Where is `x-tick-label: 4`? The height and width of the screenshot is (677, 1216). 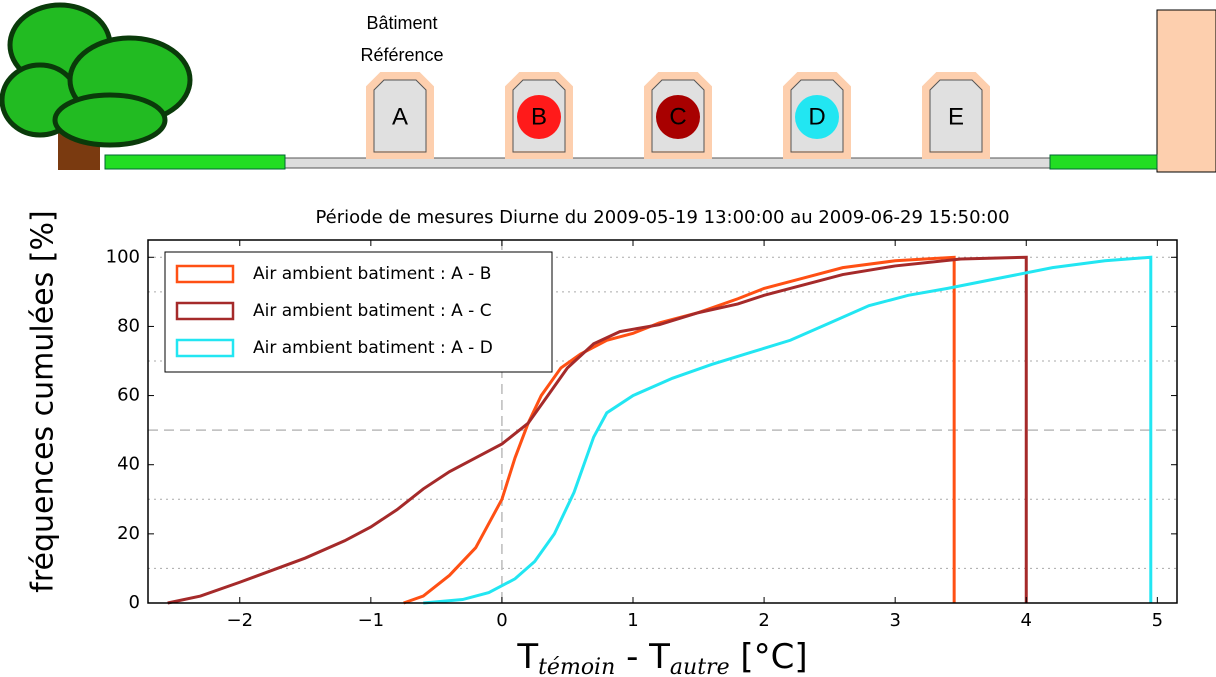
x-tick-label: 4 is located at coordinates (1026, 620).